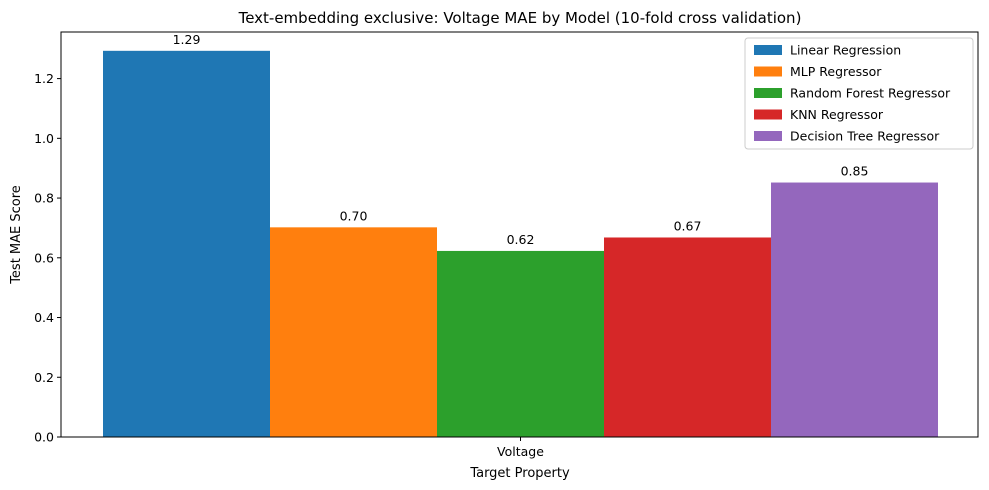 The height and width of the screenshot is (490, 989). I want to click on x-axis: Voltage, so click(520, 448).